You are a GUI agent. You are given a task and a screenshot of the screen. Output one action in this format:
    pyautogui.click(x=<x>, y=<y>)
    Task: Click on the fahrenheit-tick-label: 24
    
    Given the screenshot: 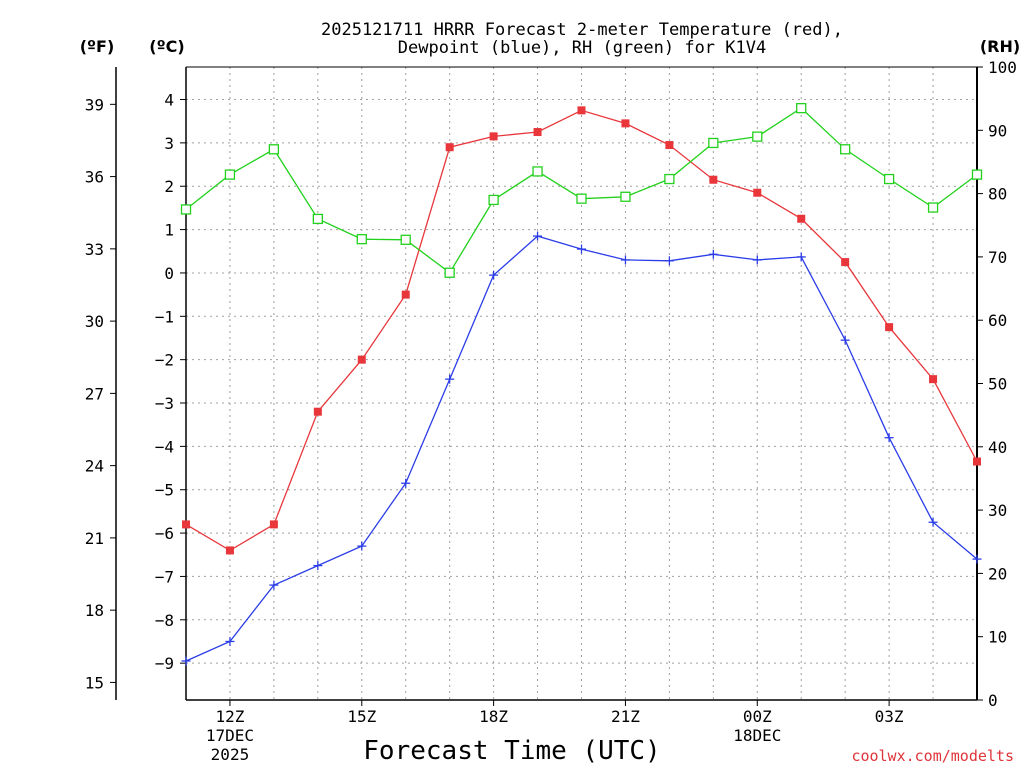 What is the action you would take?
    pyautogui.click(x=94, y=466)
    